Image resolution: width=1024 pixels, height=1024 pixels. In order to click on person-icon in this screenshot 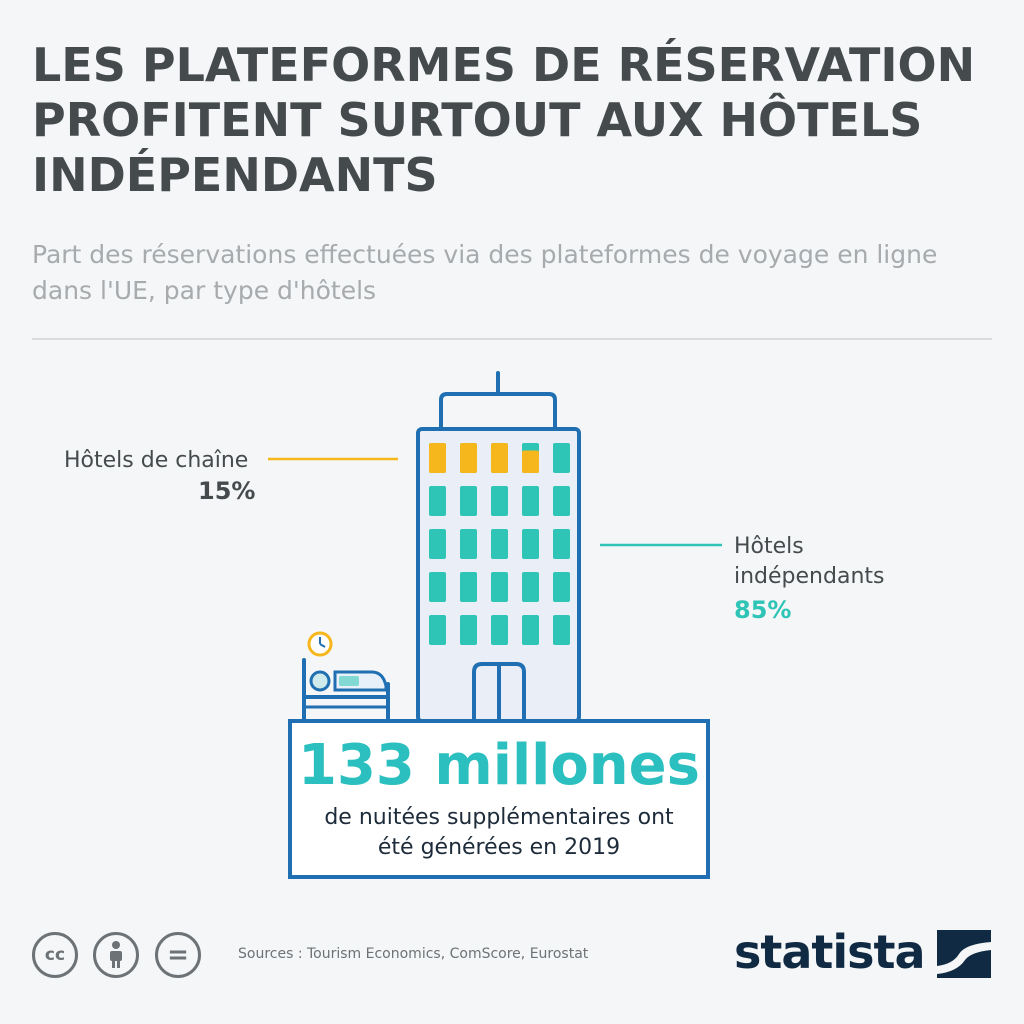, I will do `click(116, 954)`.